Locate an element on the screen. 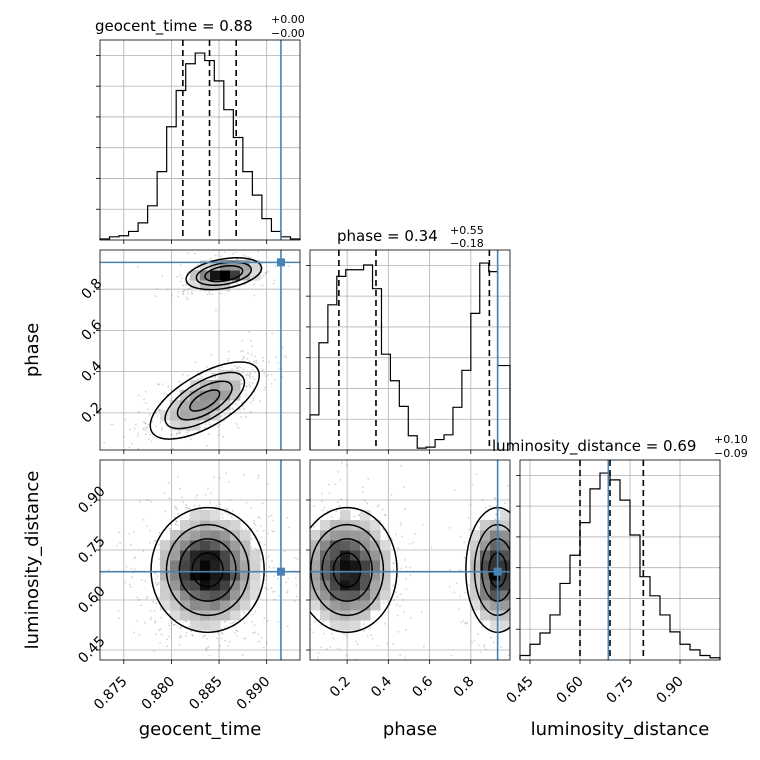 This screenshot has width=760, height=760. hist-frame-phase is located at coordinates (410, 350).